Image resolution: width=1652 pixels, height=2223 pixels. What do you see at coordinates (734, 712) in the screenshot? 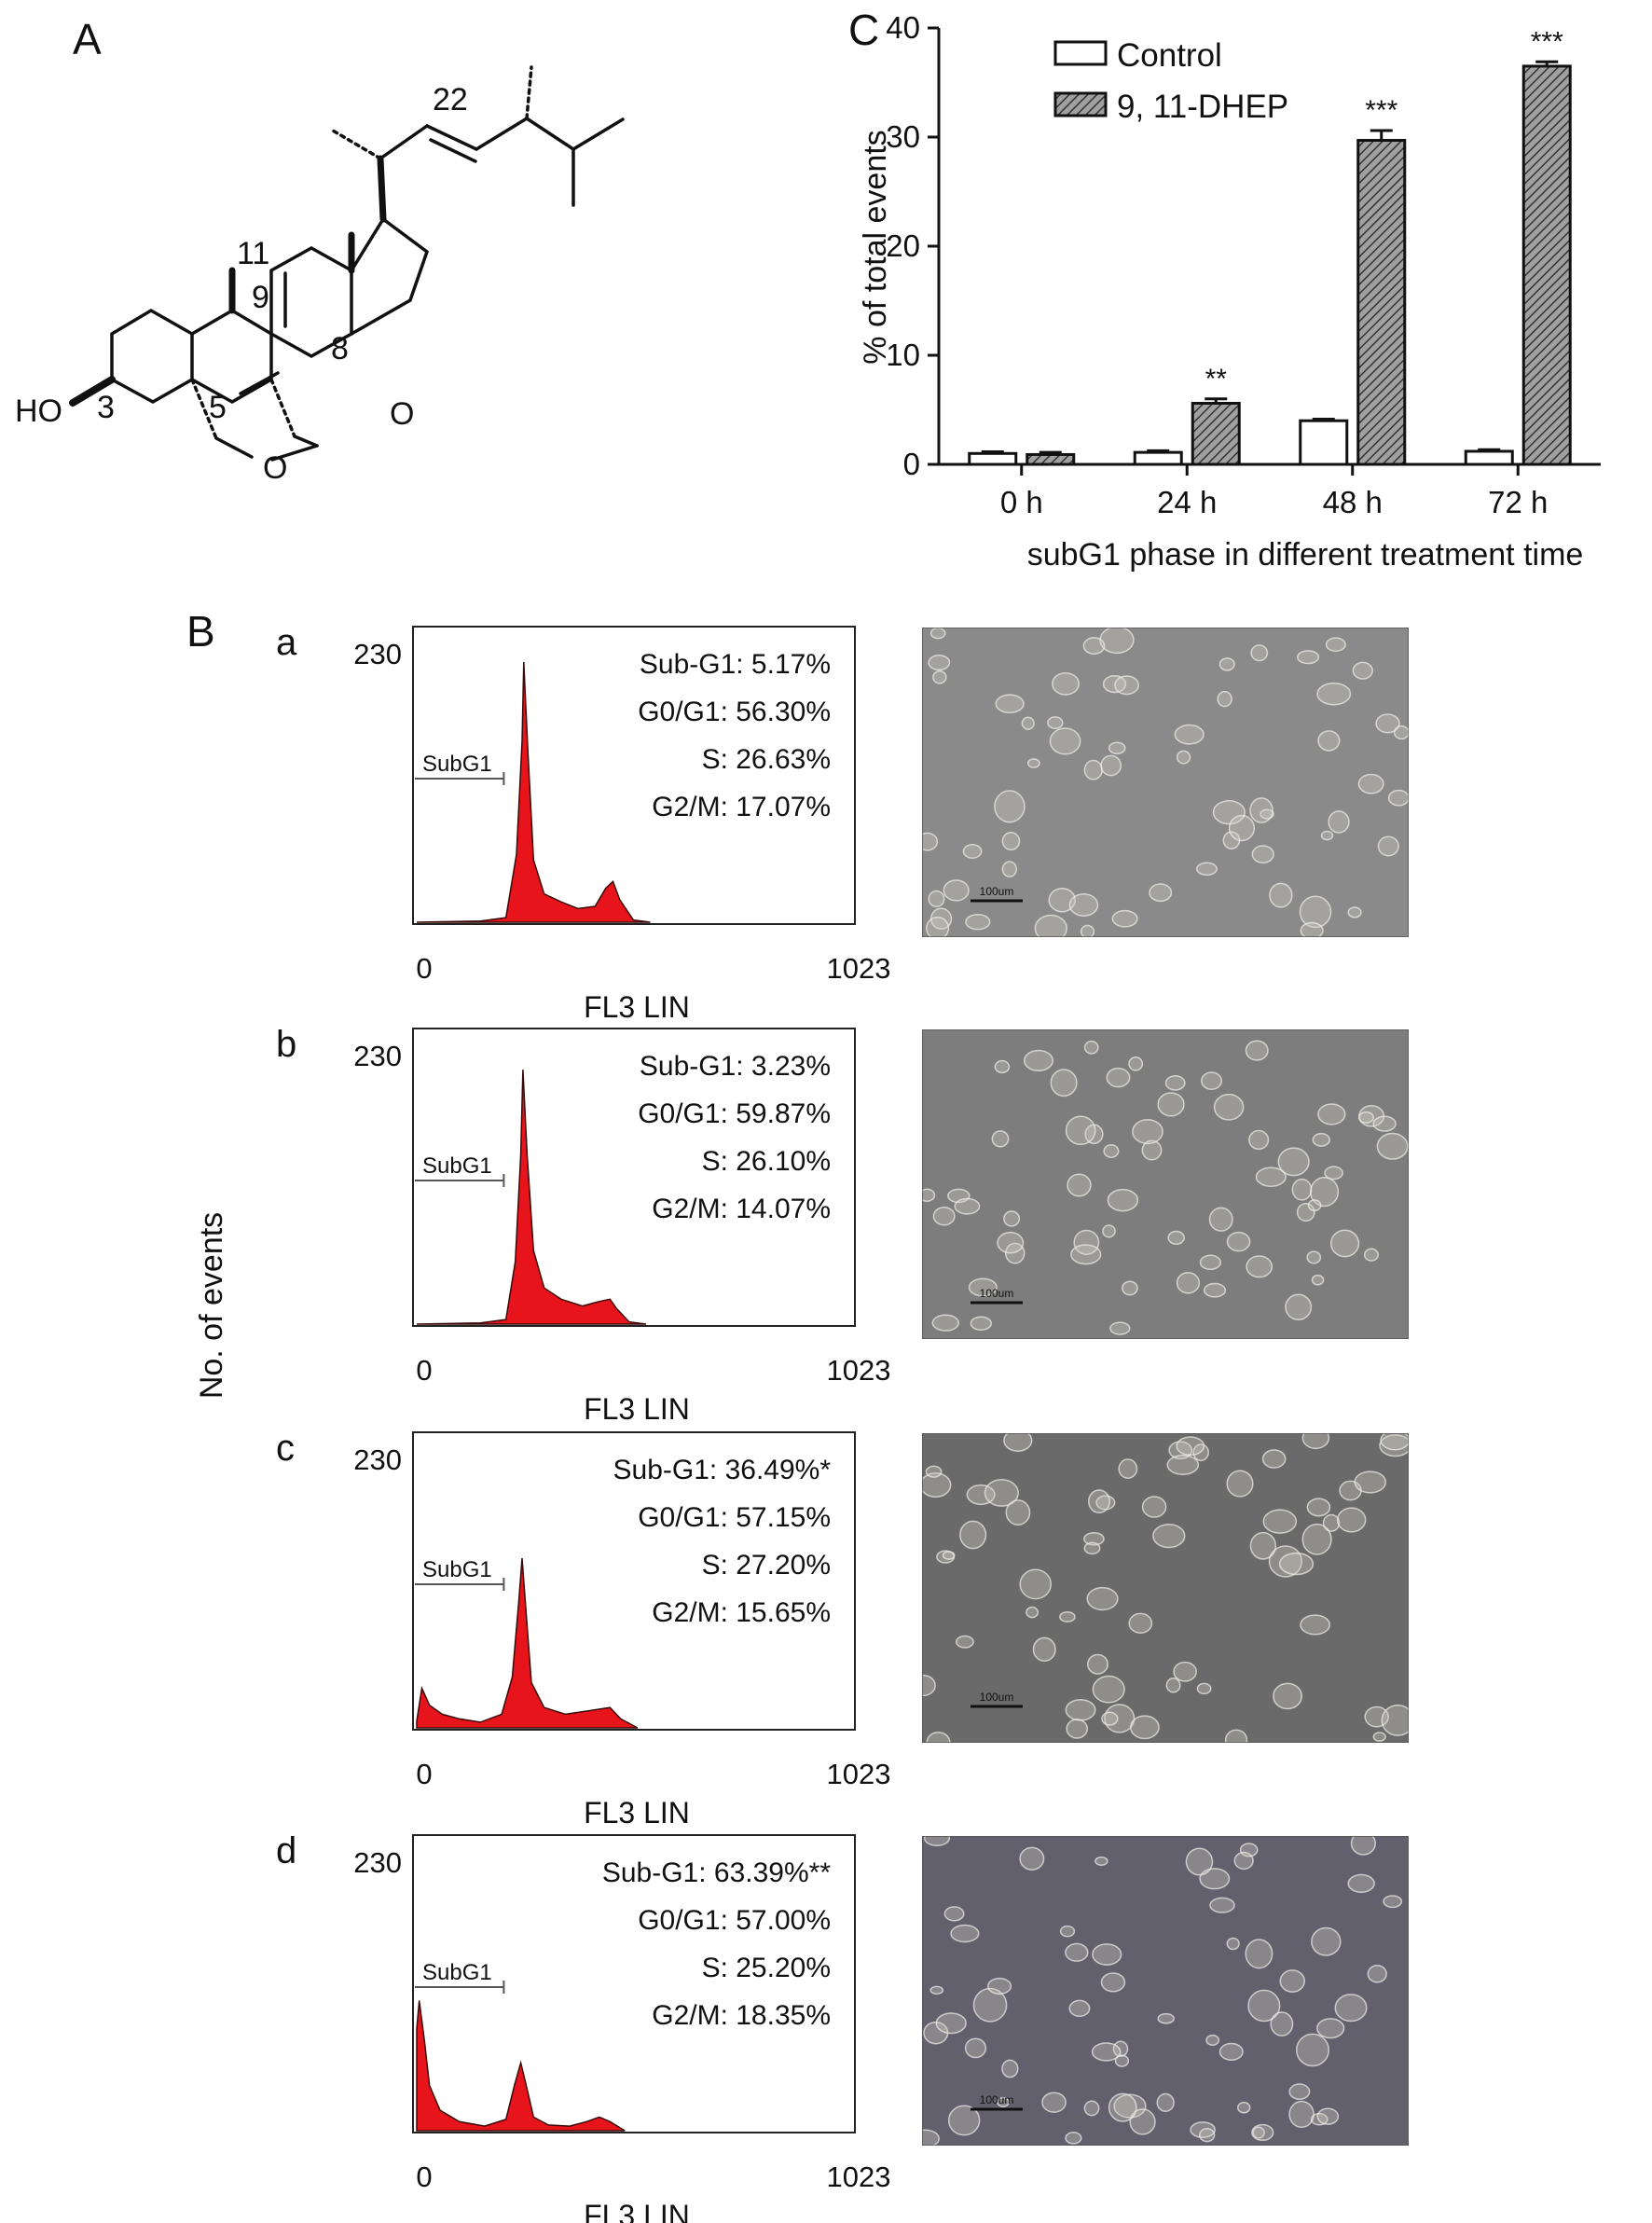
I see `flow-stat-text: G0/G1: 56.30%` at bounding box center [734, 712].